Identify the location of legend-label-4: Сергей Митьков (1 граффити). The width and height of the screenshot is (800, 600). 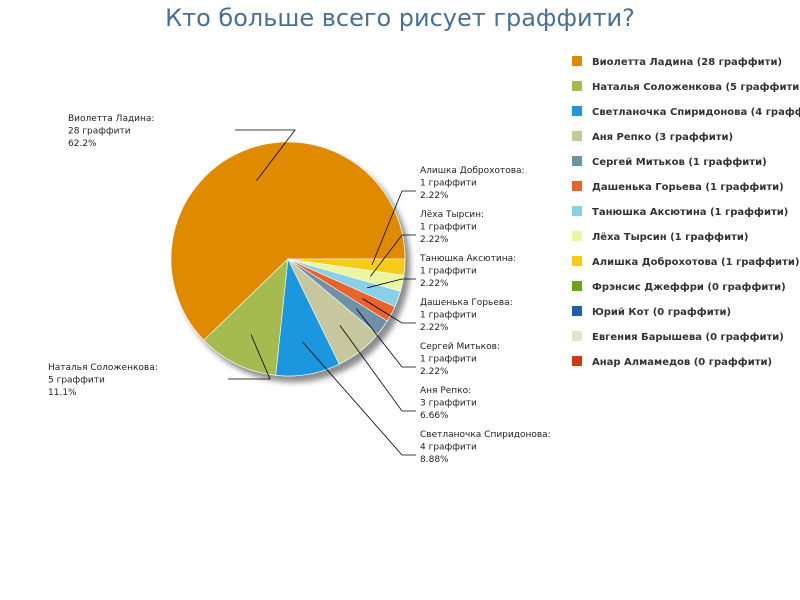
(679, 162).